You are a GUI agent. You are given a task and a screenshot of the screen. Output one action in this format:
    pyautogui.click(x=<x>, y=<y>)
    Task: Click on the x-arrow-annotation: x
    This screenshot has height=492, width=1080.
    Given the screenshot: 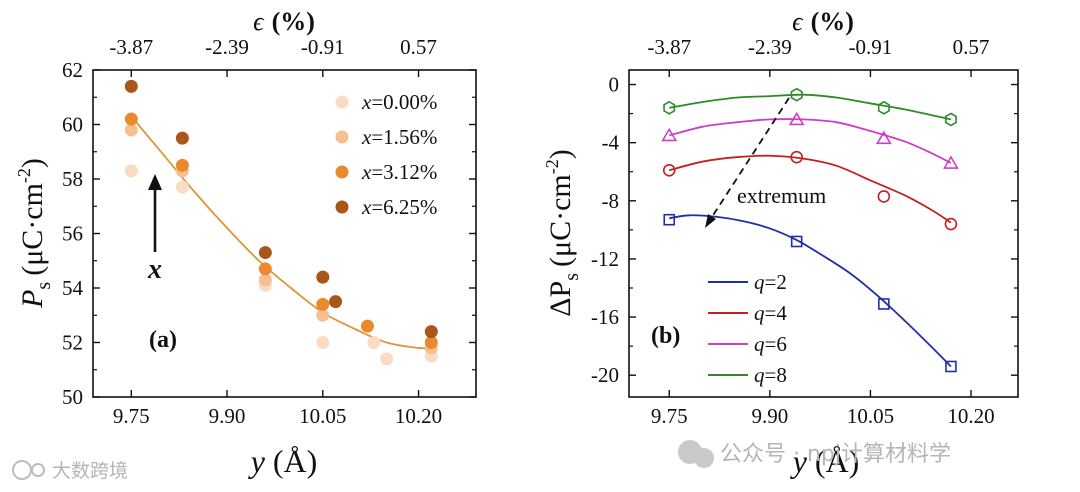 What is the action you would take?
    pyautogui.click(x=154, y=229)
    